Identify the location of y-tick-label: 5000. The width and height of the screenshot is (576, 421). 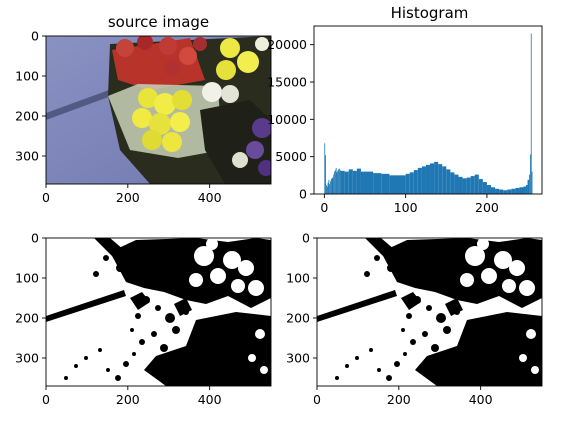
(291, 156).